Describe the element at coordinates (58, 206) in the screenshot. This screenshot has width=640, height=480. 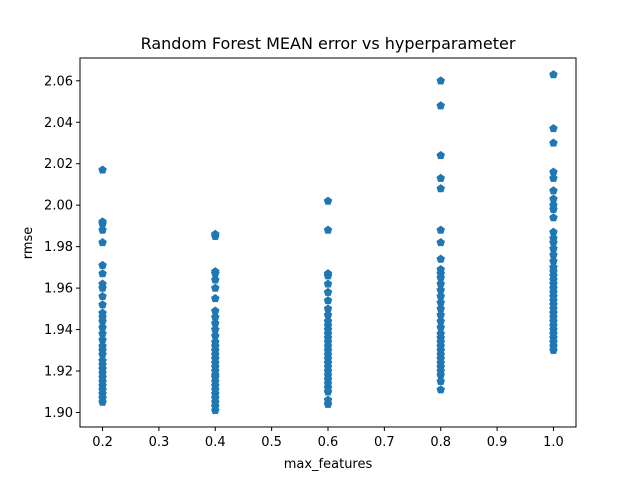
I see `y-tick-label: 2.00` at that location.